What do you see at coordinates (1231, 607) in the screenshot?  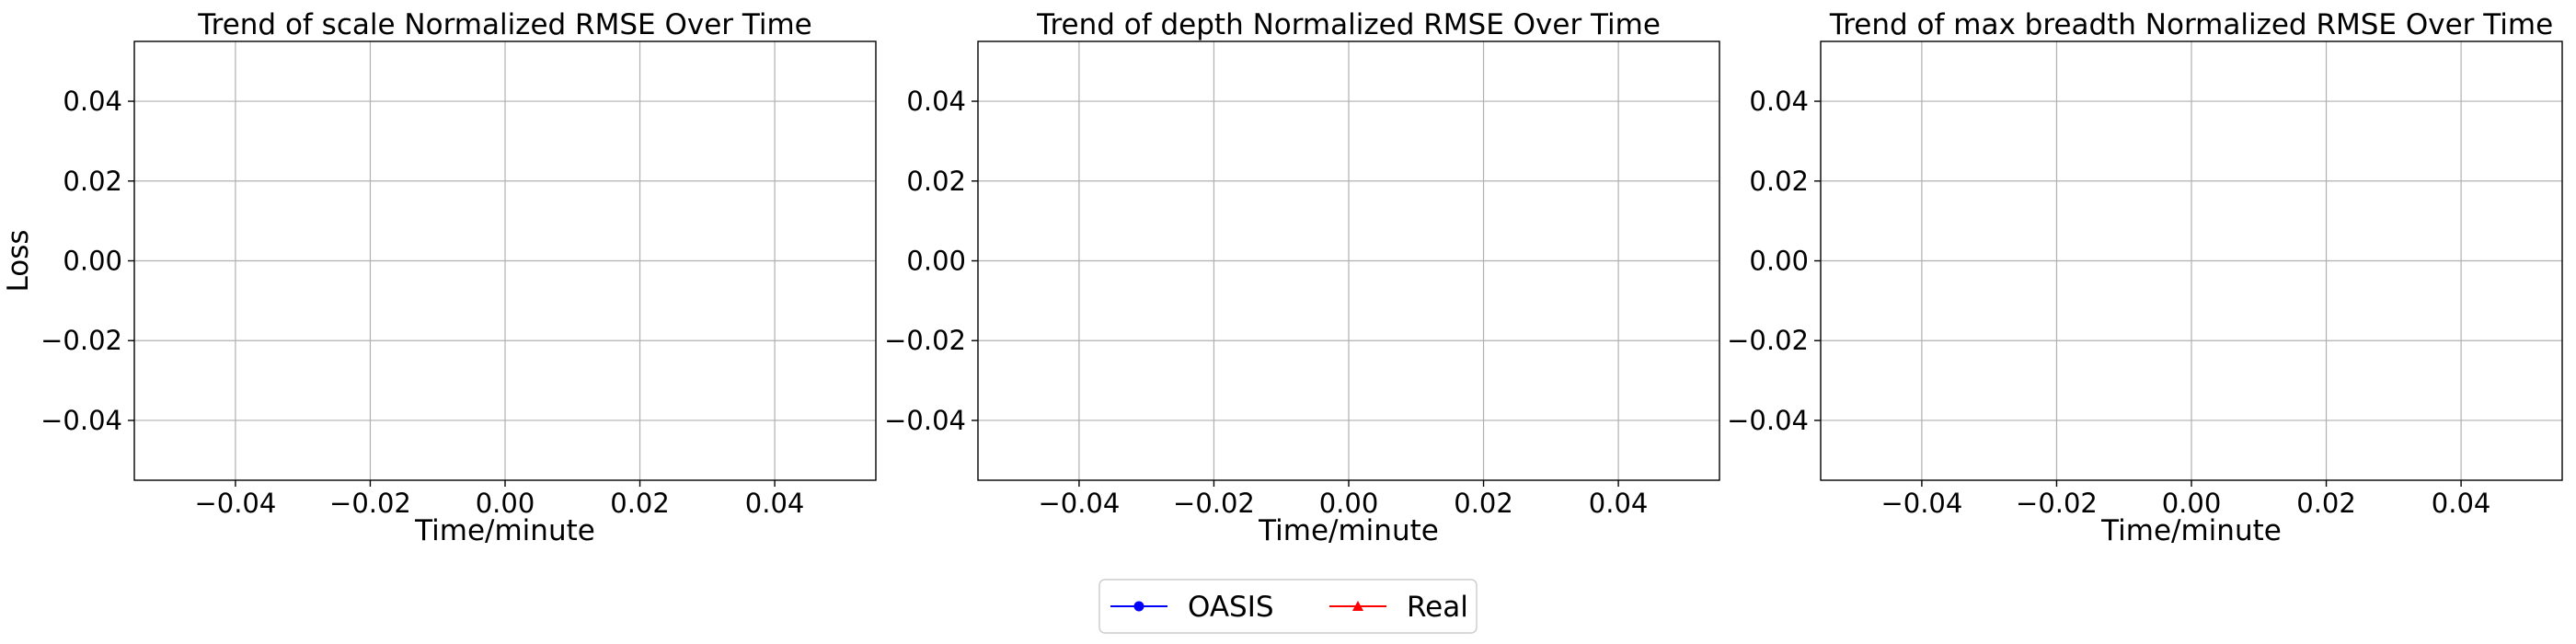 I see `legend-label: OASIS` at bounding box center [1231, 607].